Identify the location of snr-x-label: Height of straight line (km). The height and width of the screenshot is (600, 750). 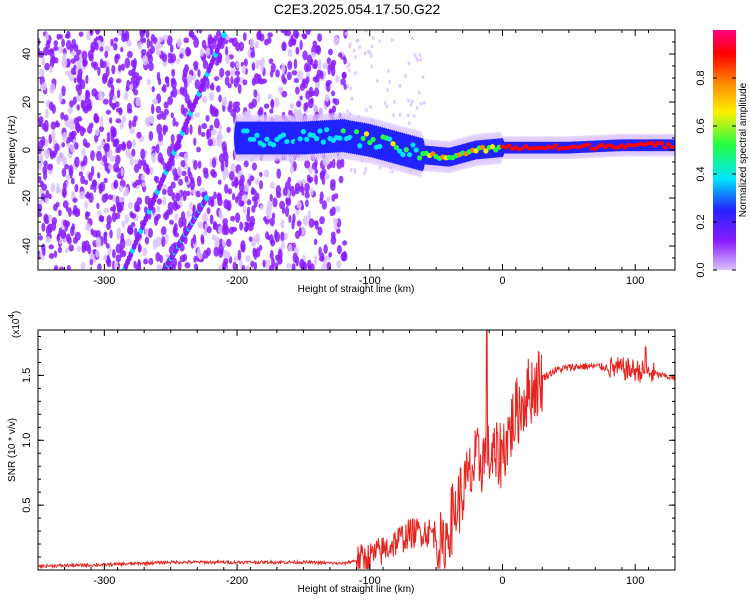
(356, 589).